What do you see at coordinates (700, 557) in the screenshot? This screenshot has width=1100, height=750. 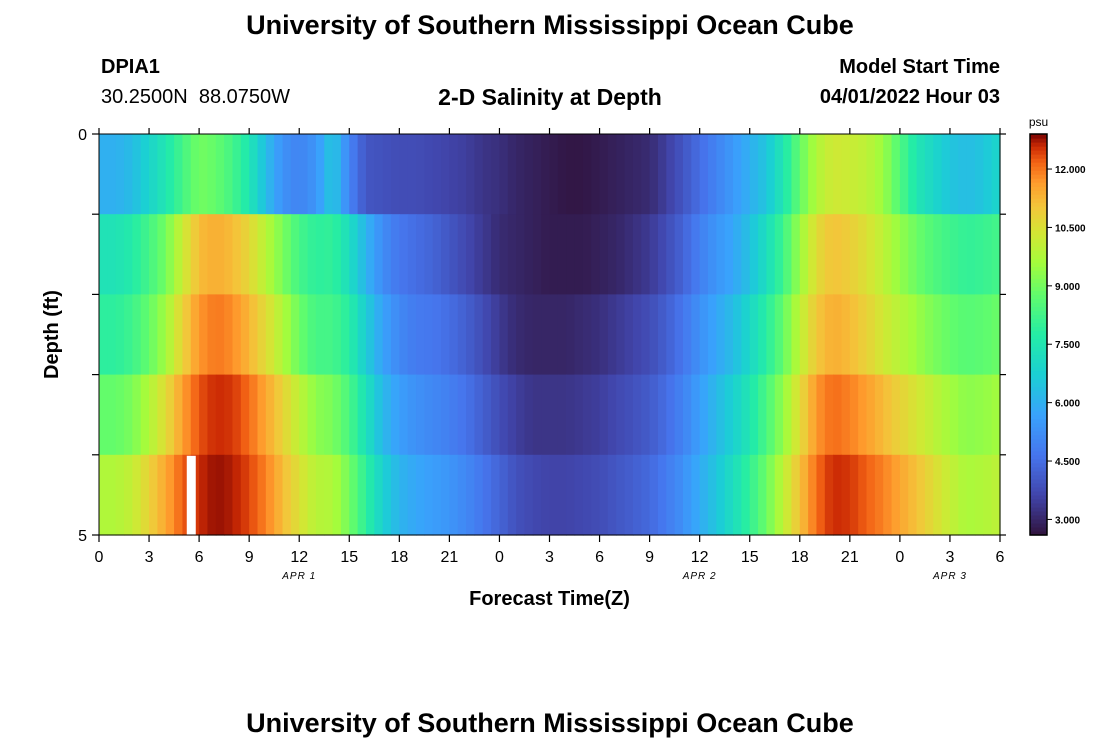 I see `x-tick-label: 12` at bounding box center [700, 557].